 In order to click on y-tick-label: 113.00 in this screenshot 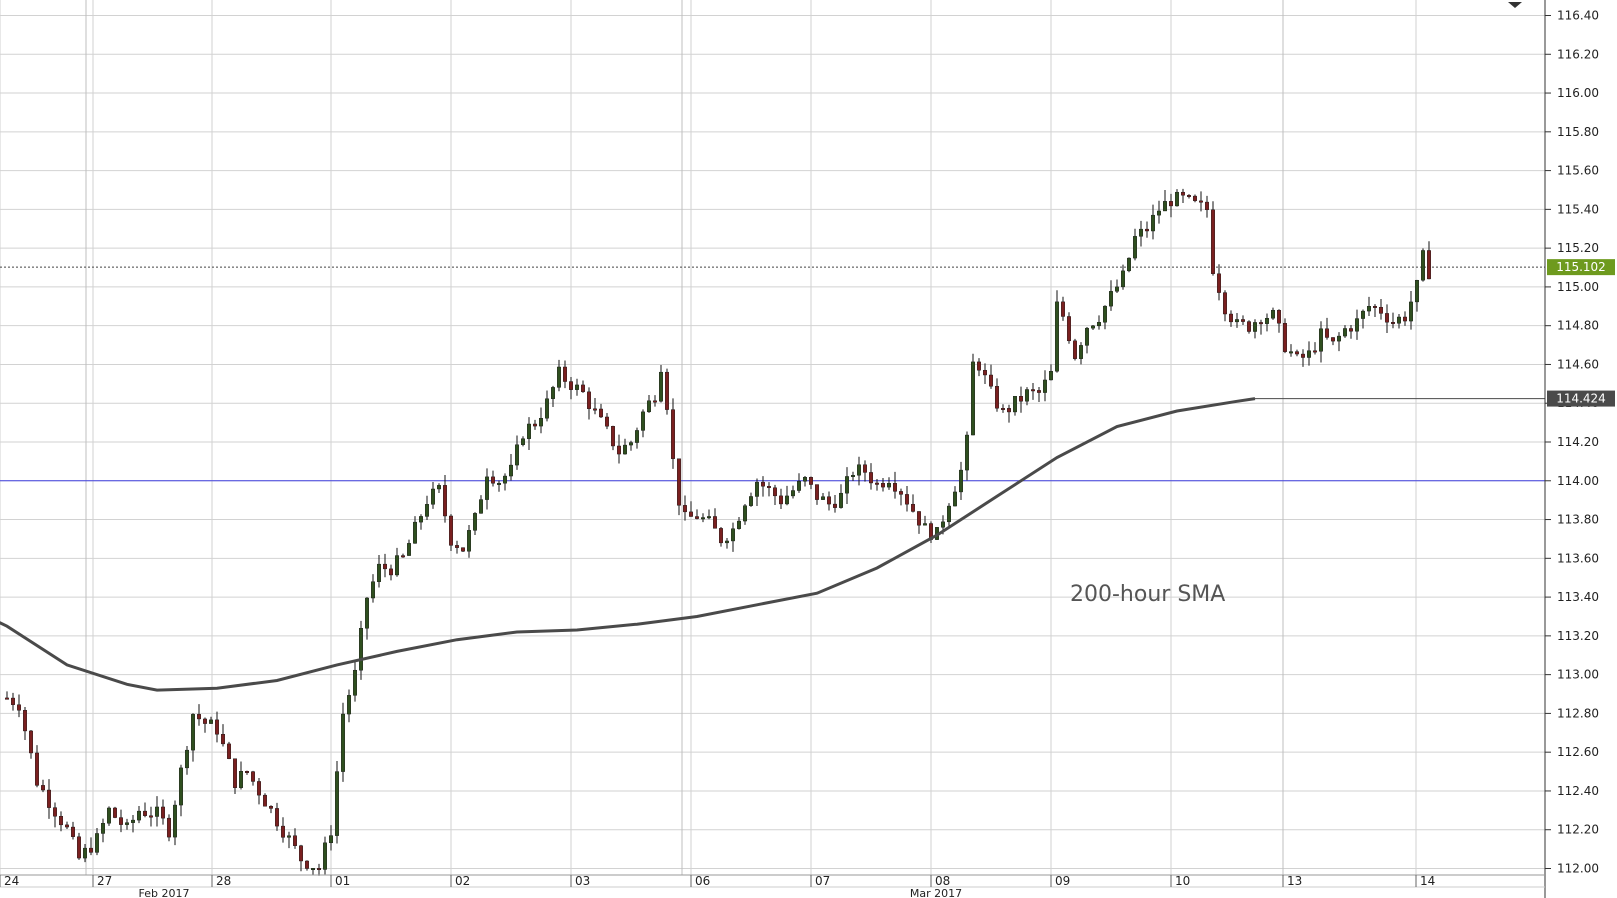, I will do `click(1578, 675)`.